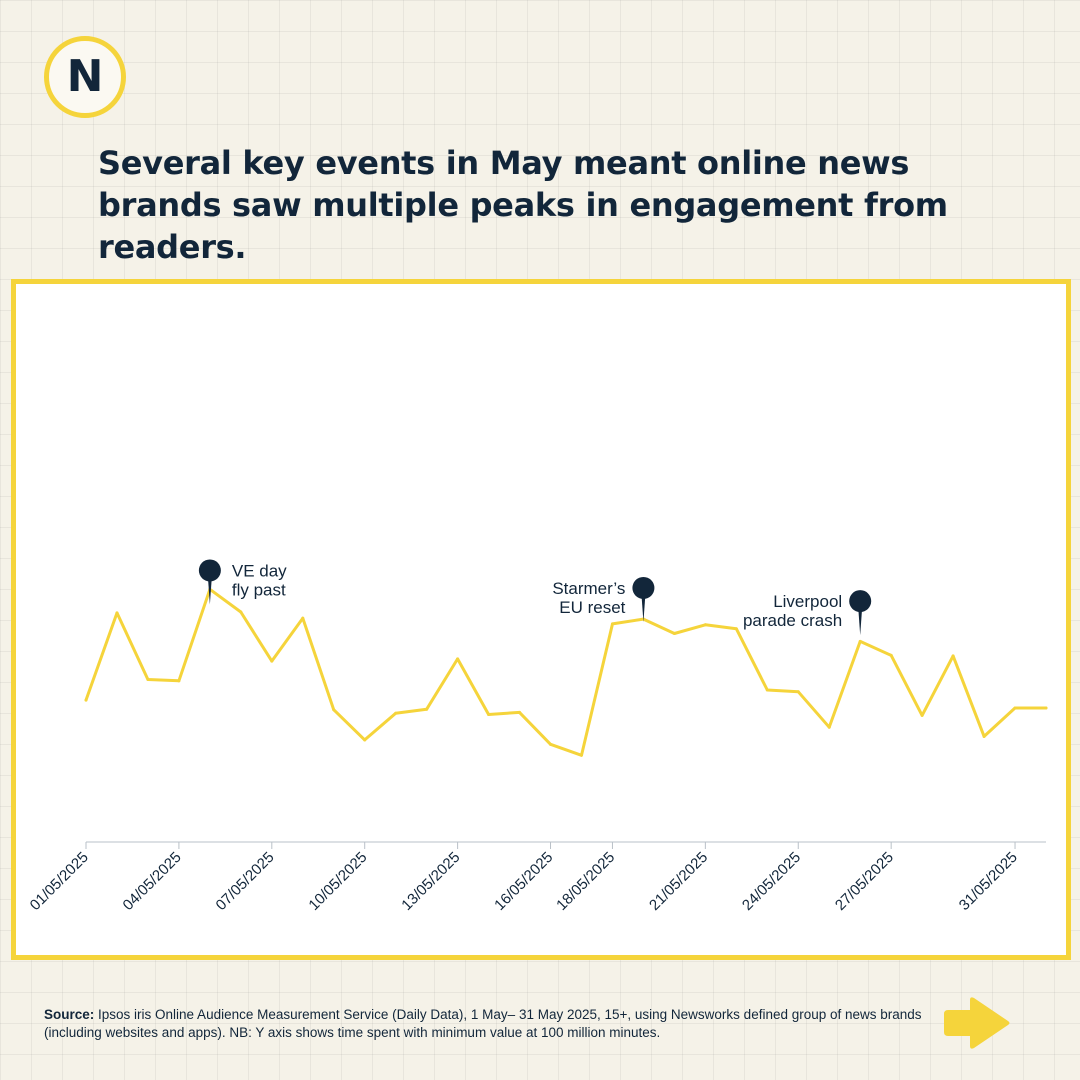 This screenshot has width=1080, height=1080. Describe the element at coordinates (59, 881) in the screenshot. I see `x-tick-label: 01/05/2025` at that location.